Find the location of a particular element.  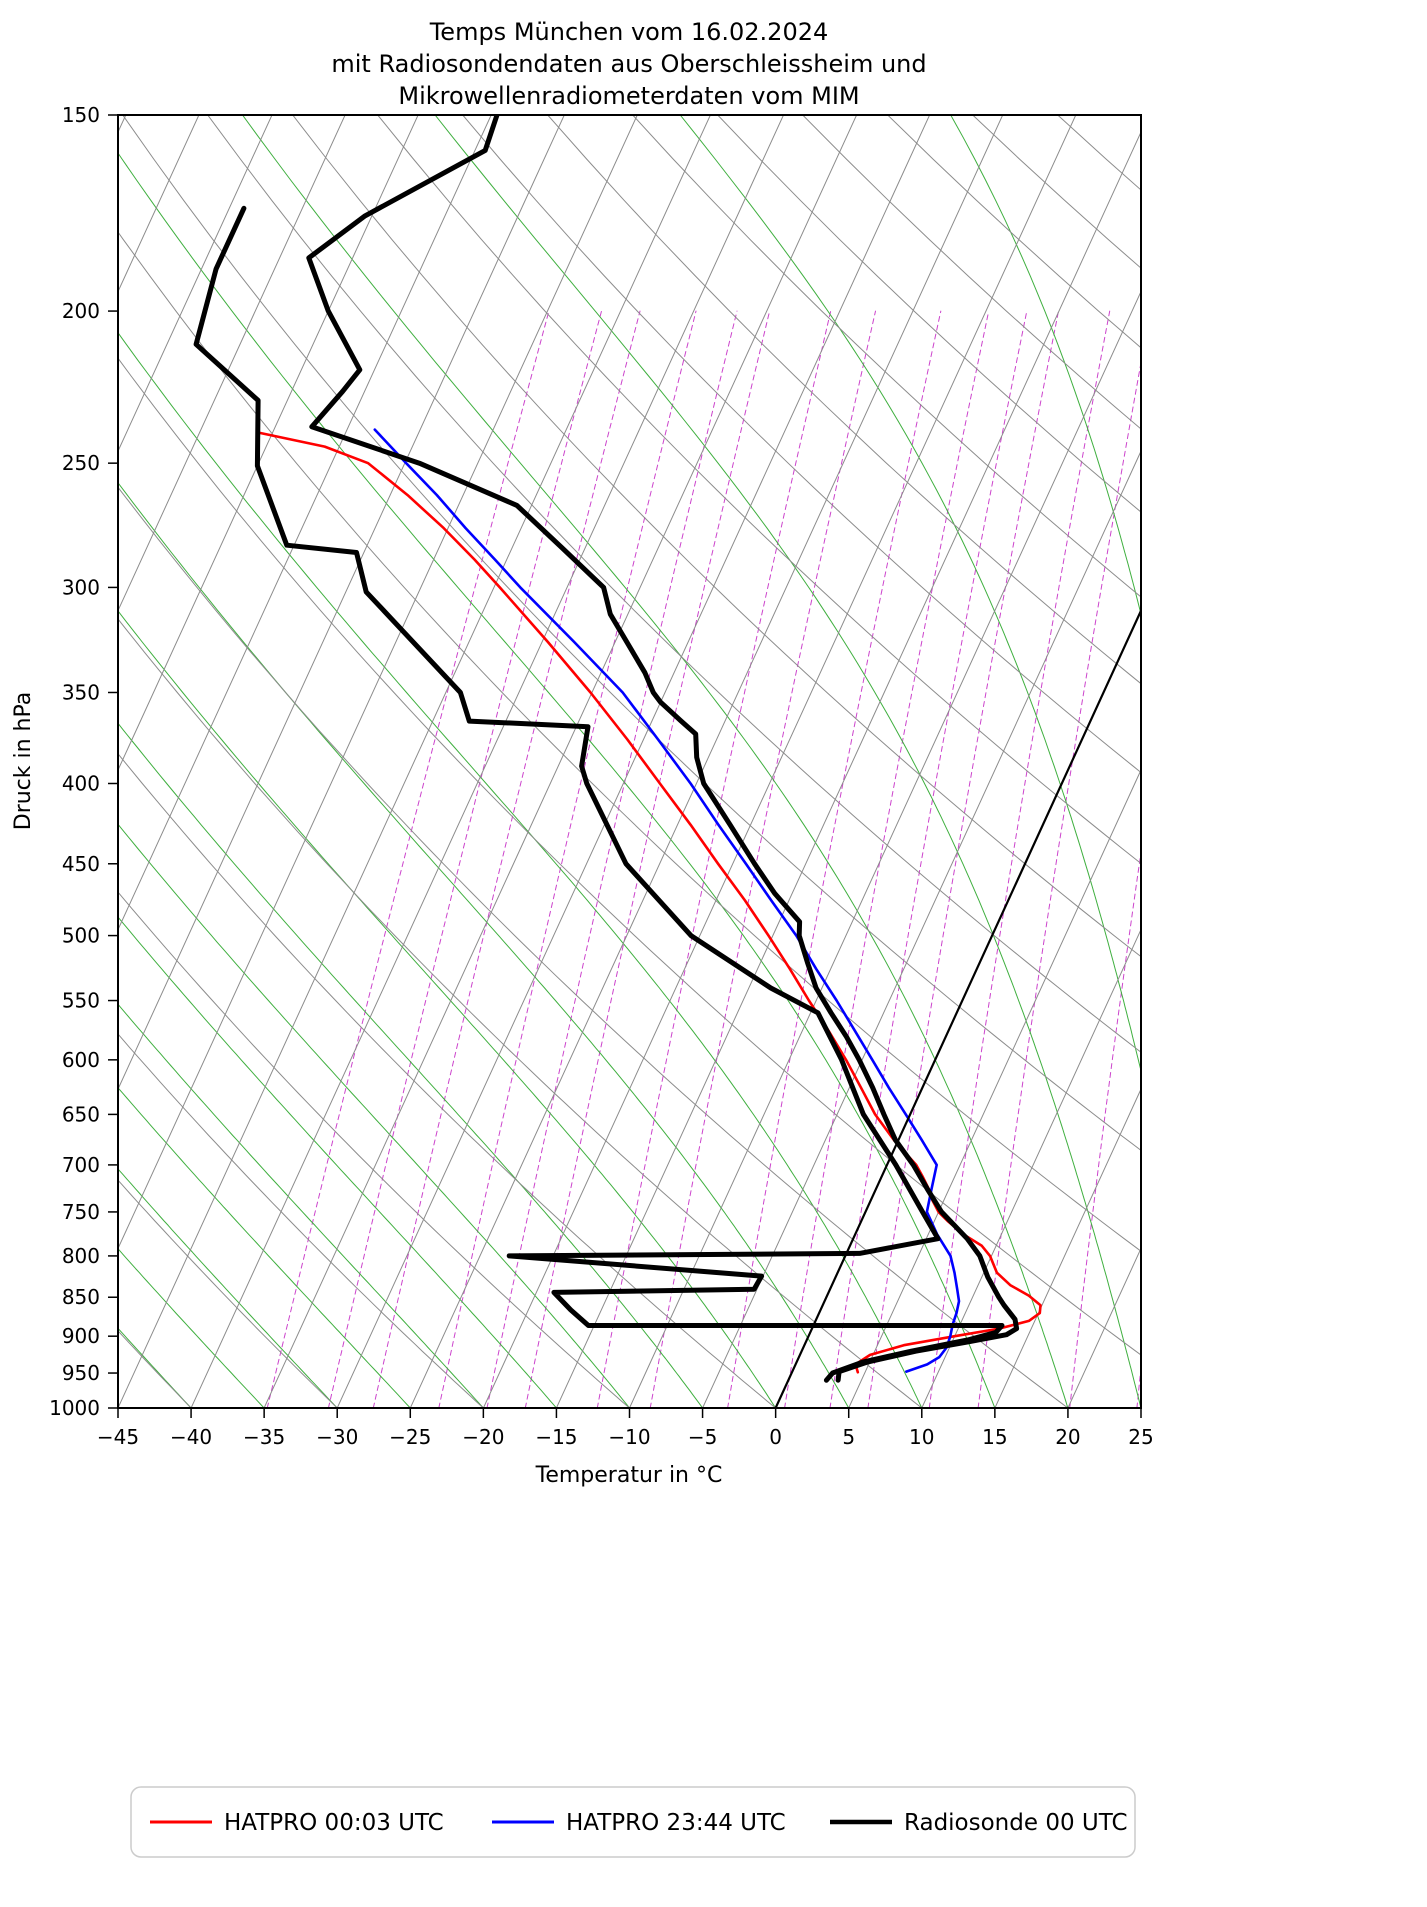

y-tick-label: 400 is located at coordinates (81, 783).